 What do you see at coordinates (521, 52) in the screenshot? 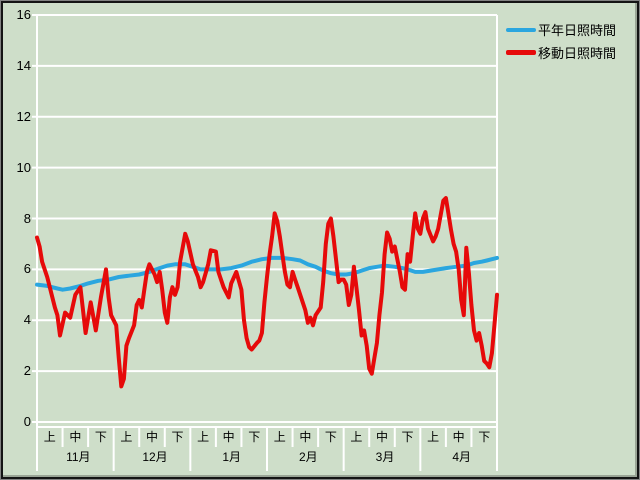
I see `red-line-swatch-icon` at bounding box center [521, 52].